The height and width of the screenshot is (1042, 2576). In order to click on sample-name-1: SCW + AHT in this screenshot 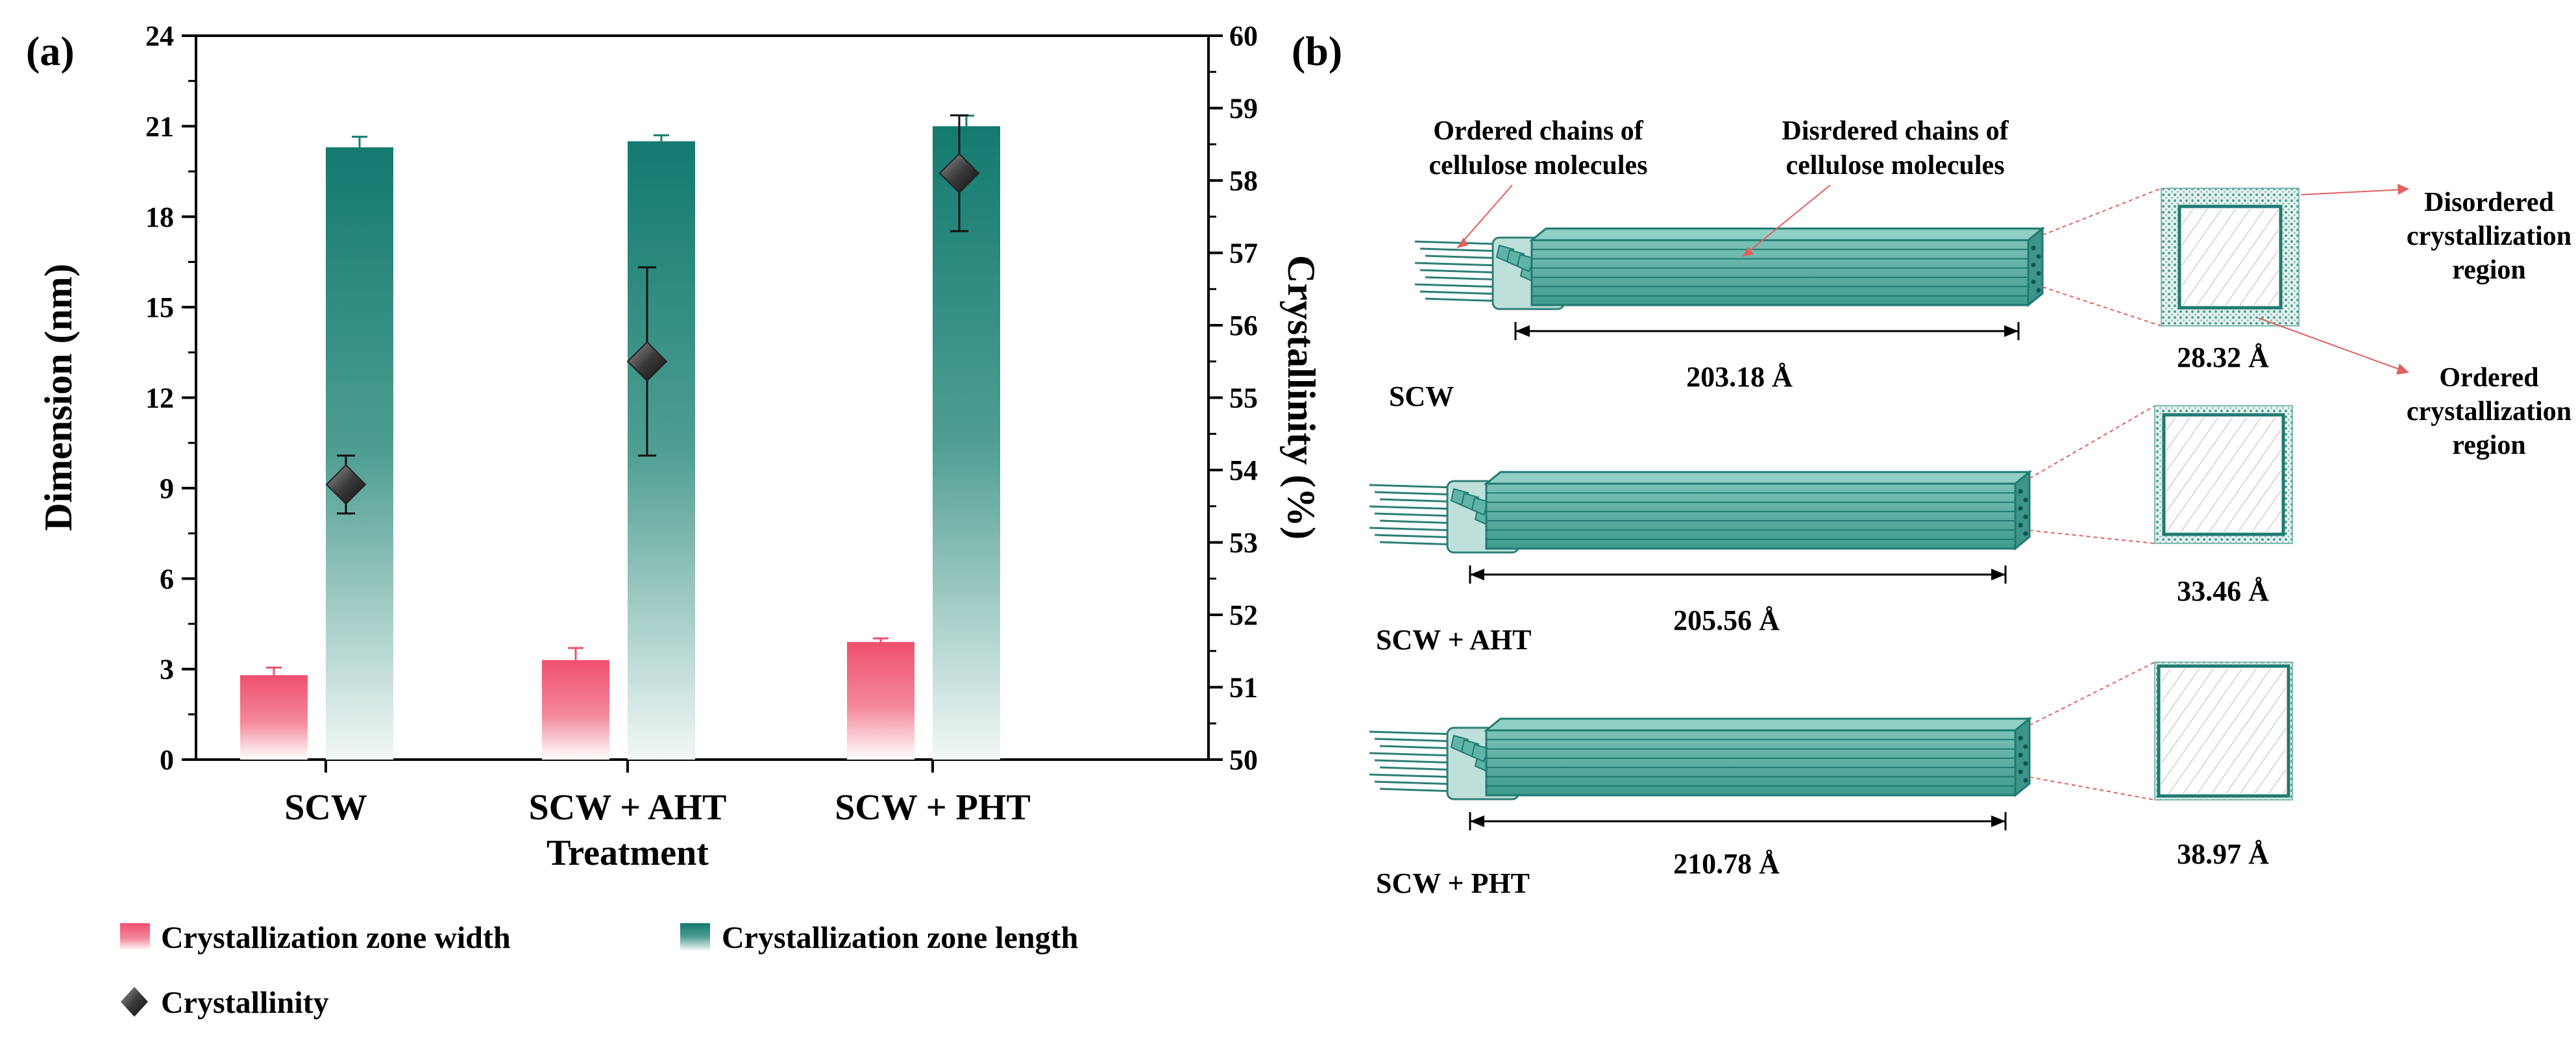, I will do `click(1453, 640)`.